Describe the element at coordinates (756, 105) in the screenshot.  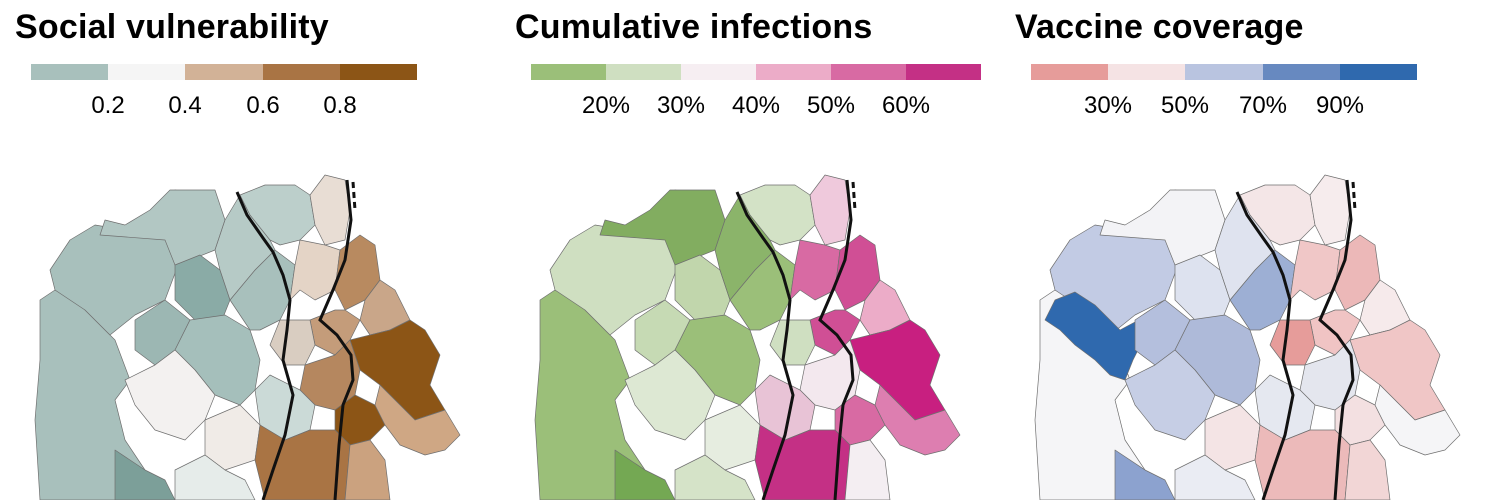
I see `legend-tick-label: 40%` at that location.